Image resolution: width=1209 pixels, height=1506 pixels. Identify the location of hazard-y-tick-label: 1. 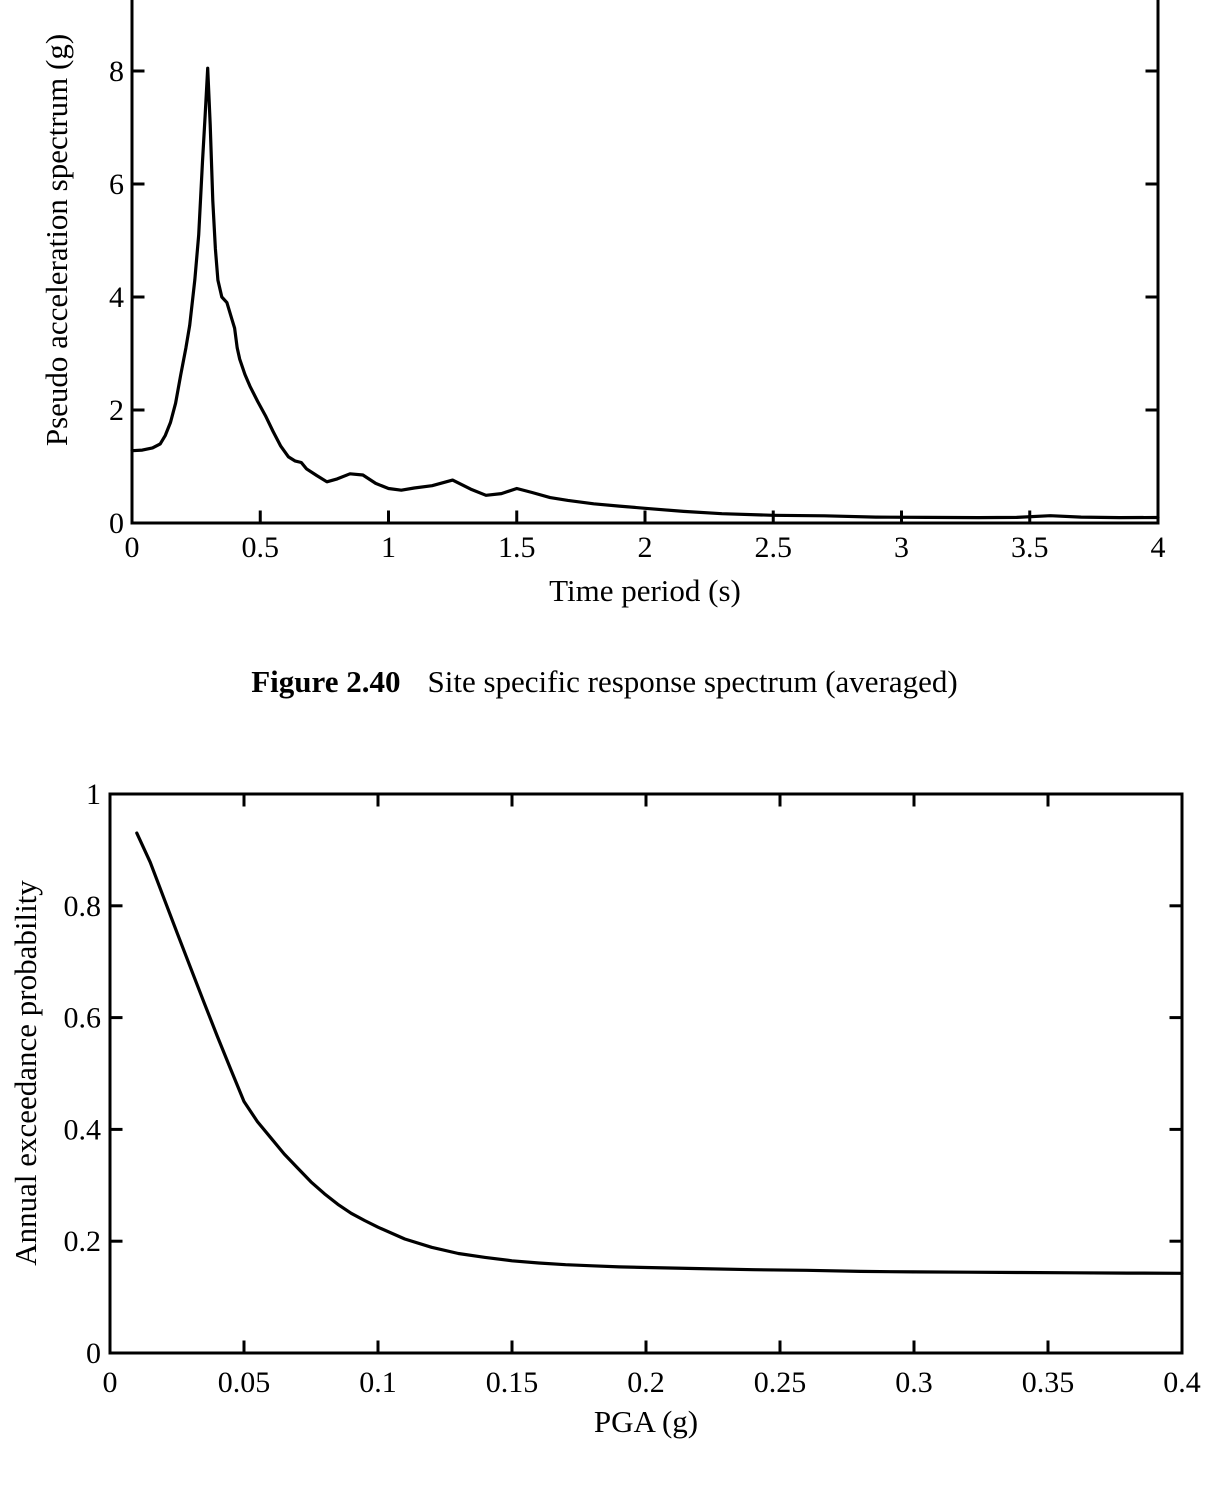
(93, 794).